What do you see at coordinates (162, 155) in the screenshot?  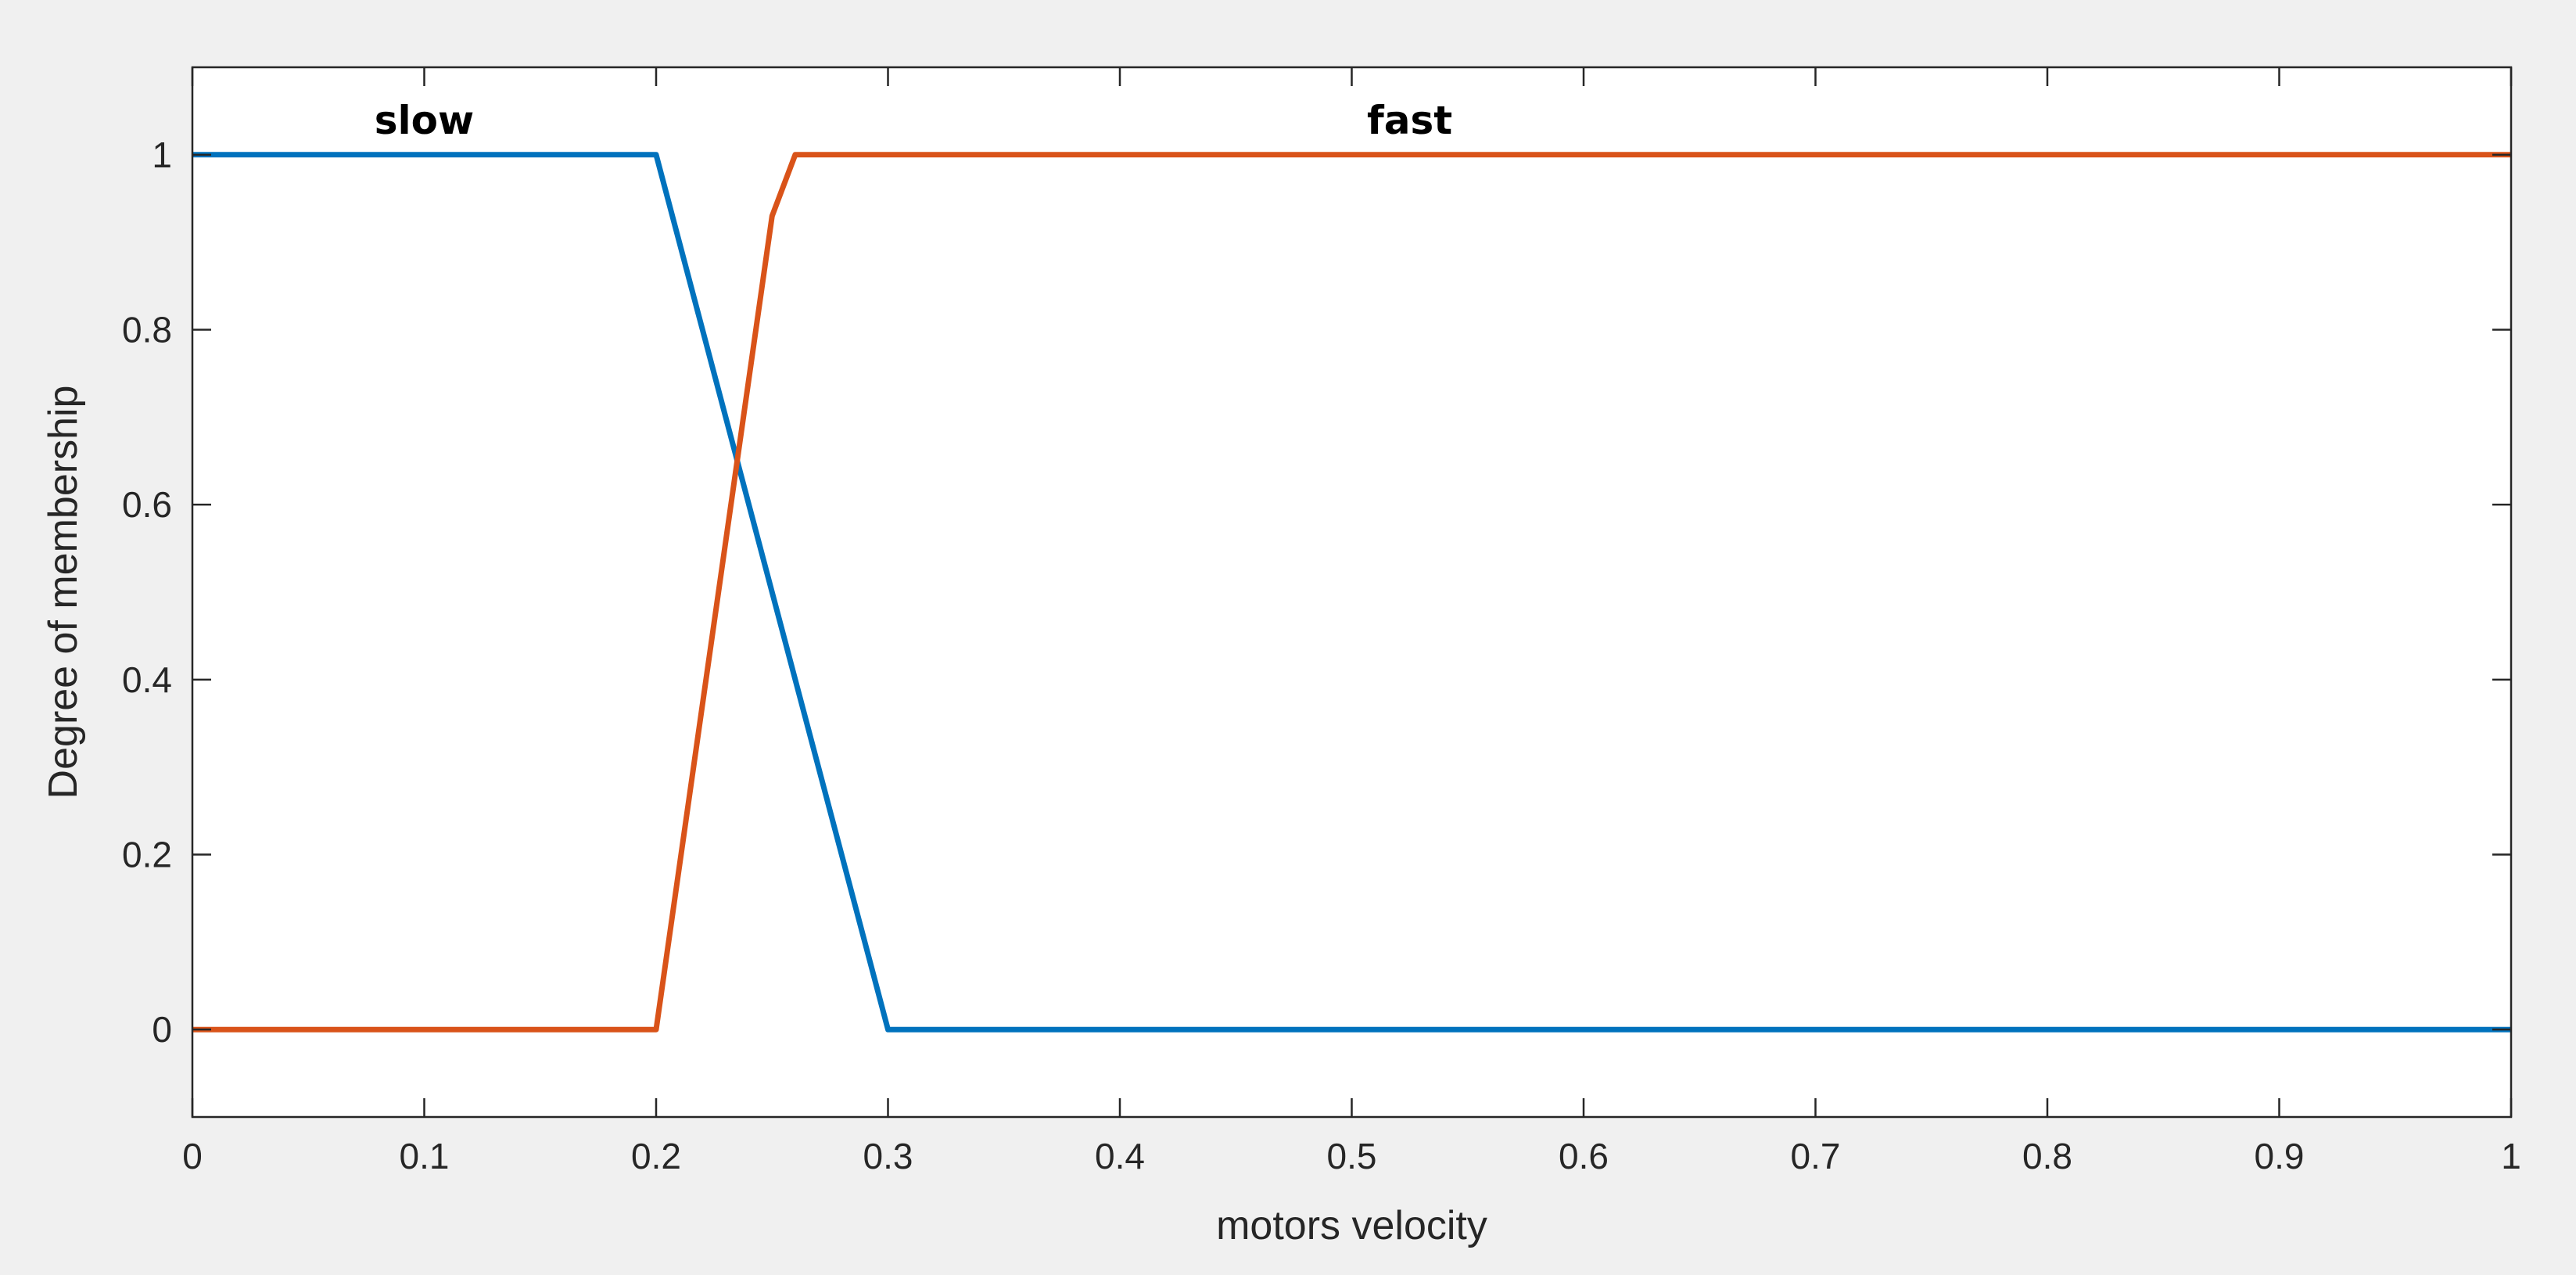 I see `y-tick-label: 1` at bounding box center [162, 155].